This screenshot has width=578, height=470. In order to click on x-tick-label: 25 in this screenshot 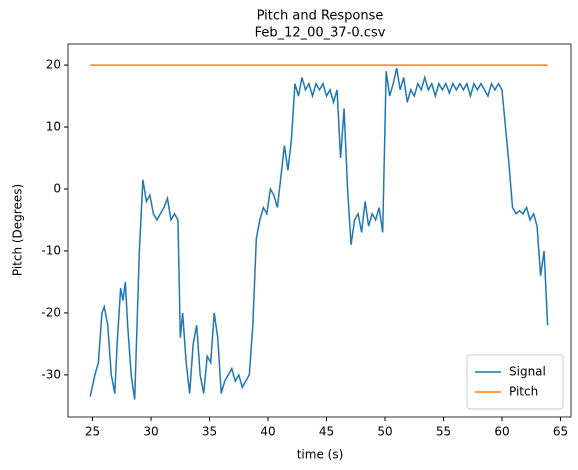, I will do `click(92, 432)`.